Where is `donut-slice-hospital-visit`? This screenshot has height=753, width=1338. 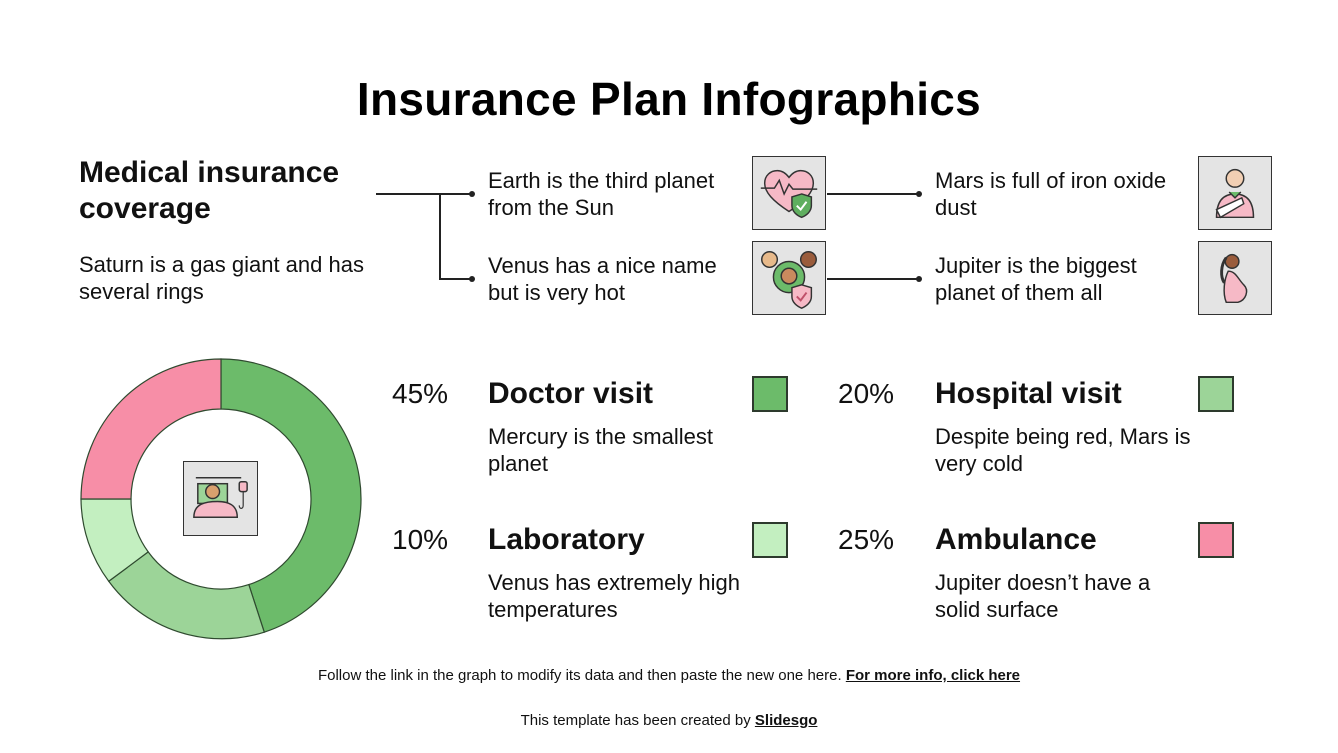
donut-slice-hospital-visit is located at coordinates (186, 595).